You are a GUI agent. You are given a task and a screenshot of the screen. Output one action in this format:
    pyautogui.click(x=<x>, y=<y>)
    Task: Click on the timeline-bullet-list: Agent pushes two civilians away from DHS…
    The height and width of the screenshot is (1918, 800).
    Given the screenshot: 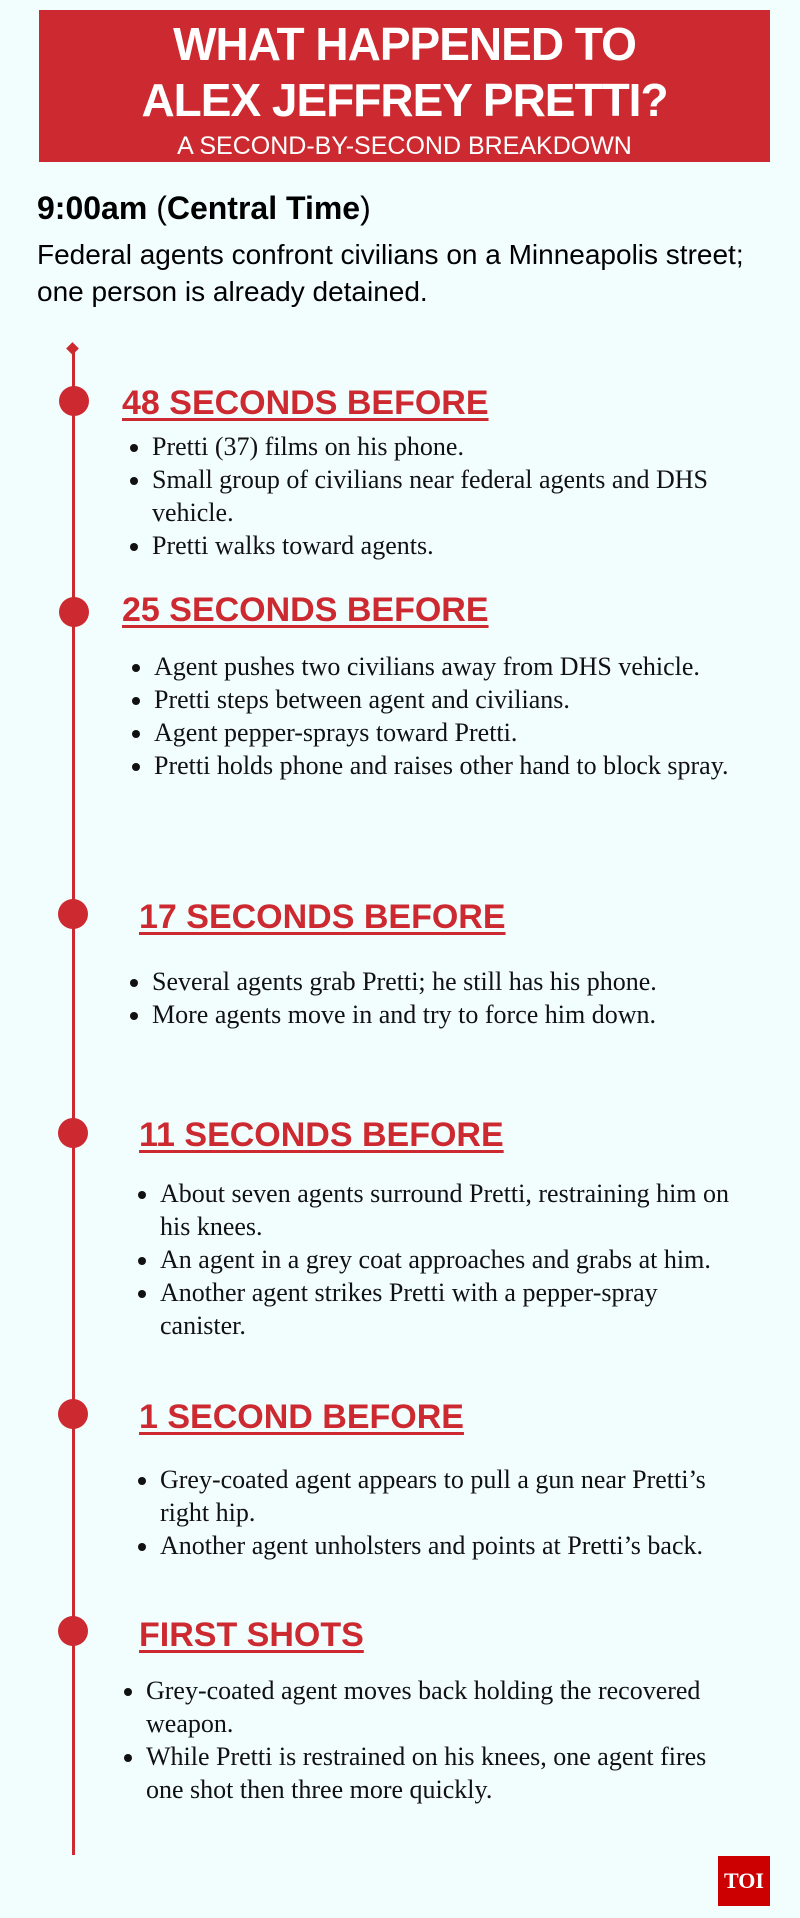 What is the action you would take?
    pyautogui.click(x=434, y=716)
    